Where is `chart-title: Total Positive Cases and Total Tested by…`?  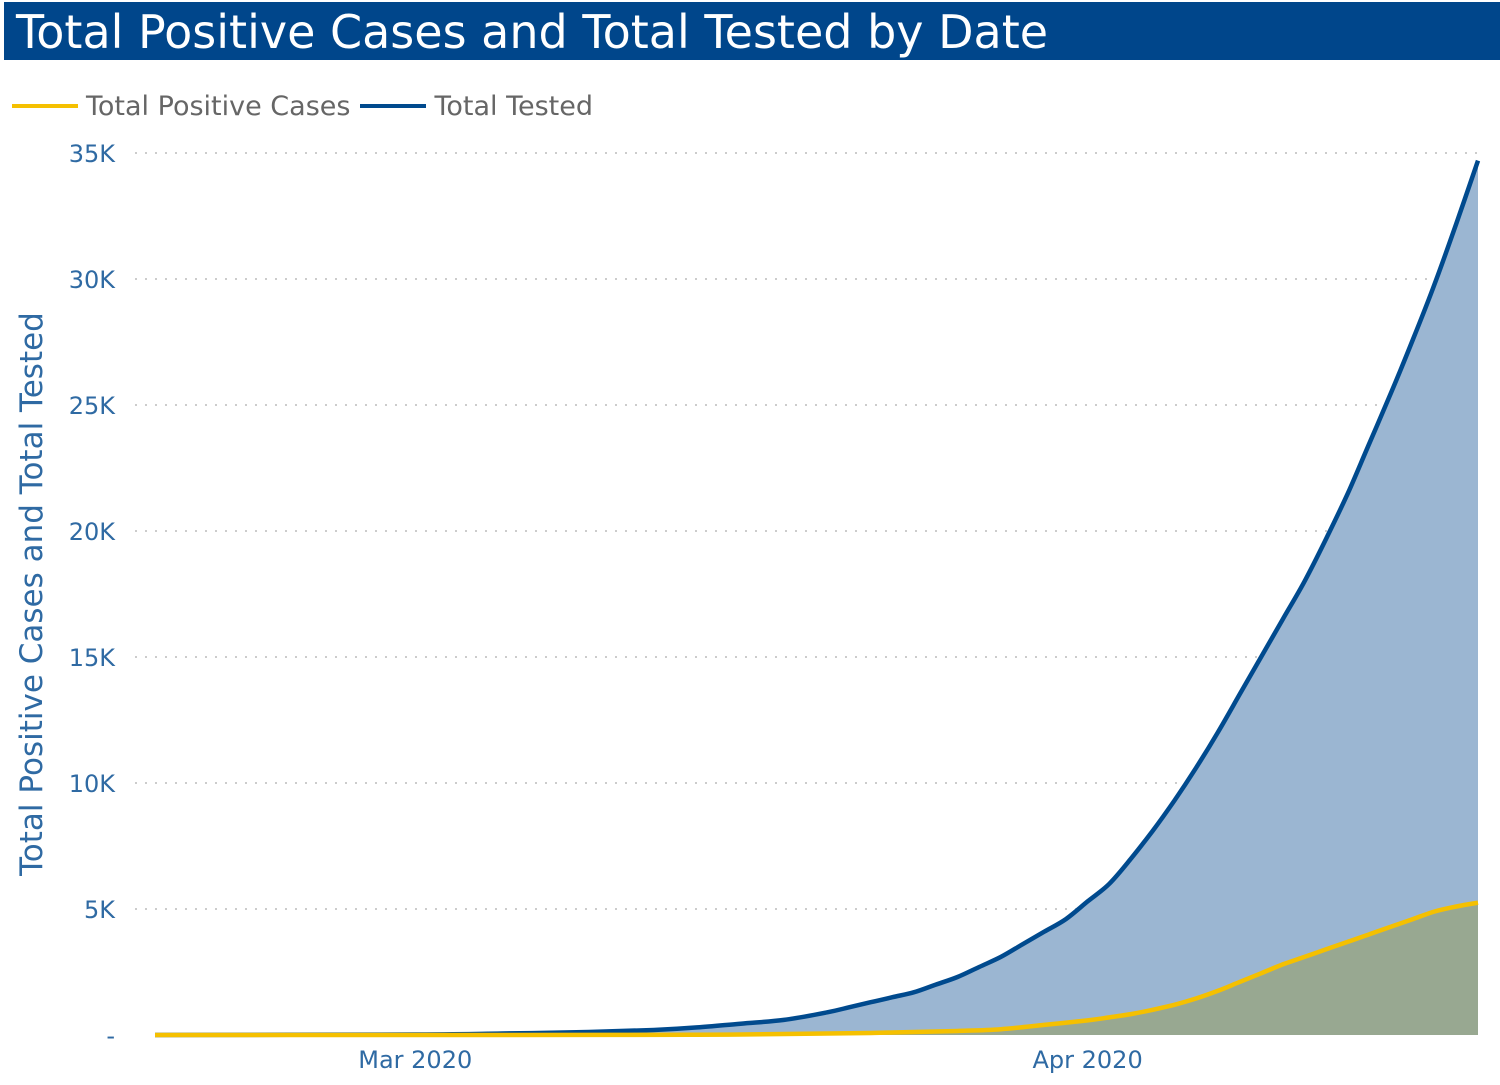 chart-title: Total Positive Cases and Total Tested by… is located at coordinates (532, 32).